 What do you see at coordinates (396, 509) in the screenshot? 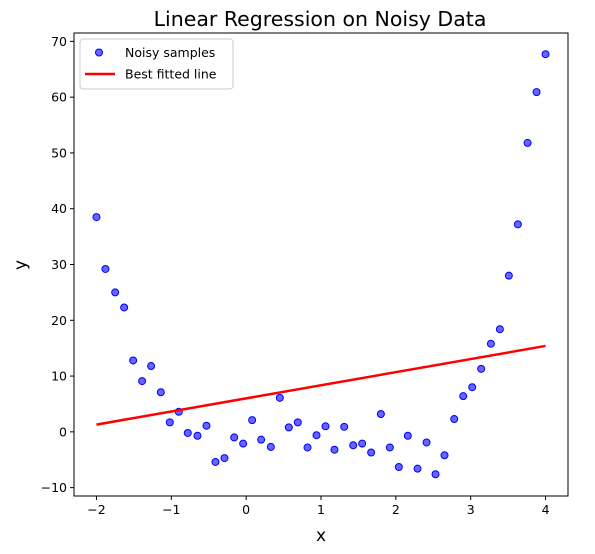
I see `x-tick-label: 2` at bounding box center [396, 509].